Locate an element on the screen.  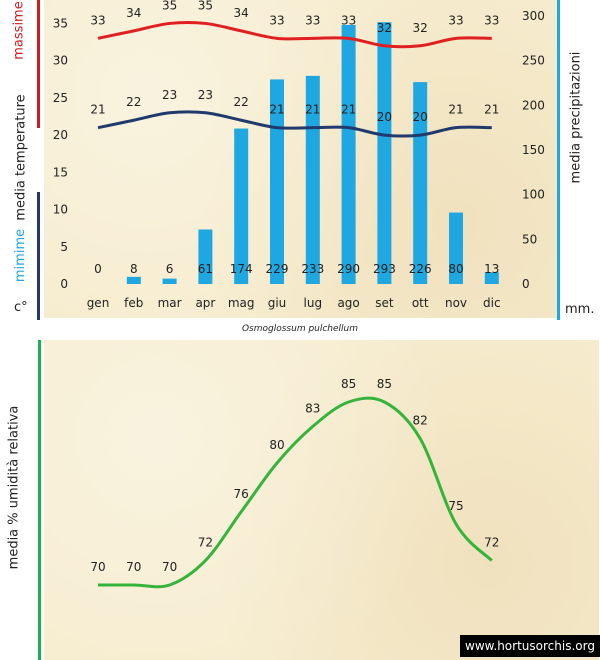
precipitation-data-label: 8 is located at coordinates (134, 269).